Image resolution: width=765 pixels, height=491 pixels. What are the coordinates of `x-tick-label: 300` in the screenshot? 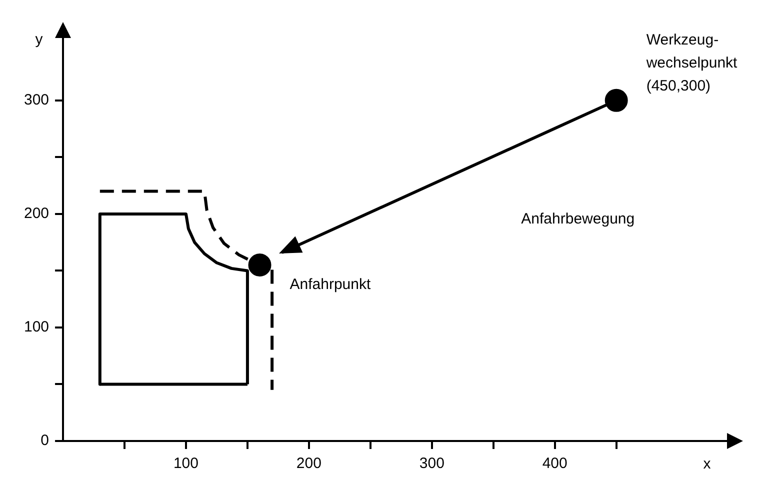 It's located at (431, 463).